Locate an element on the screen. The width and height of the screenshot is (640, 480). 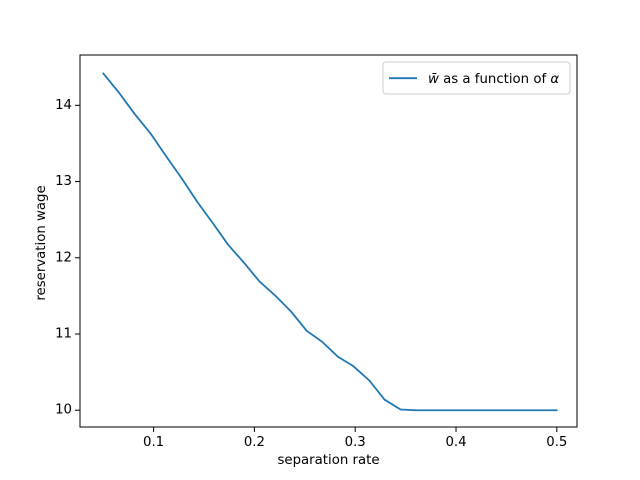
y-tick-label: 11 is located at coordinates (63, 334).